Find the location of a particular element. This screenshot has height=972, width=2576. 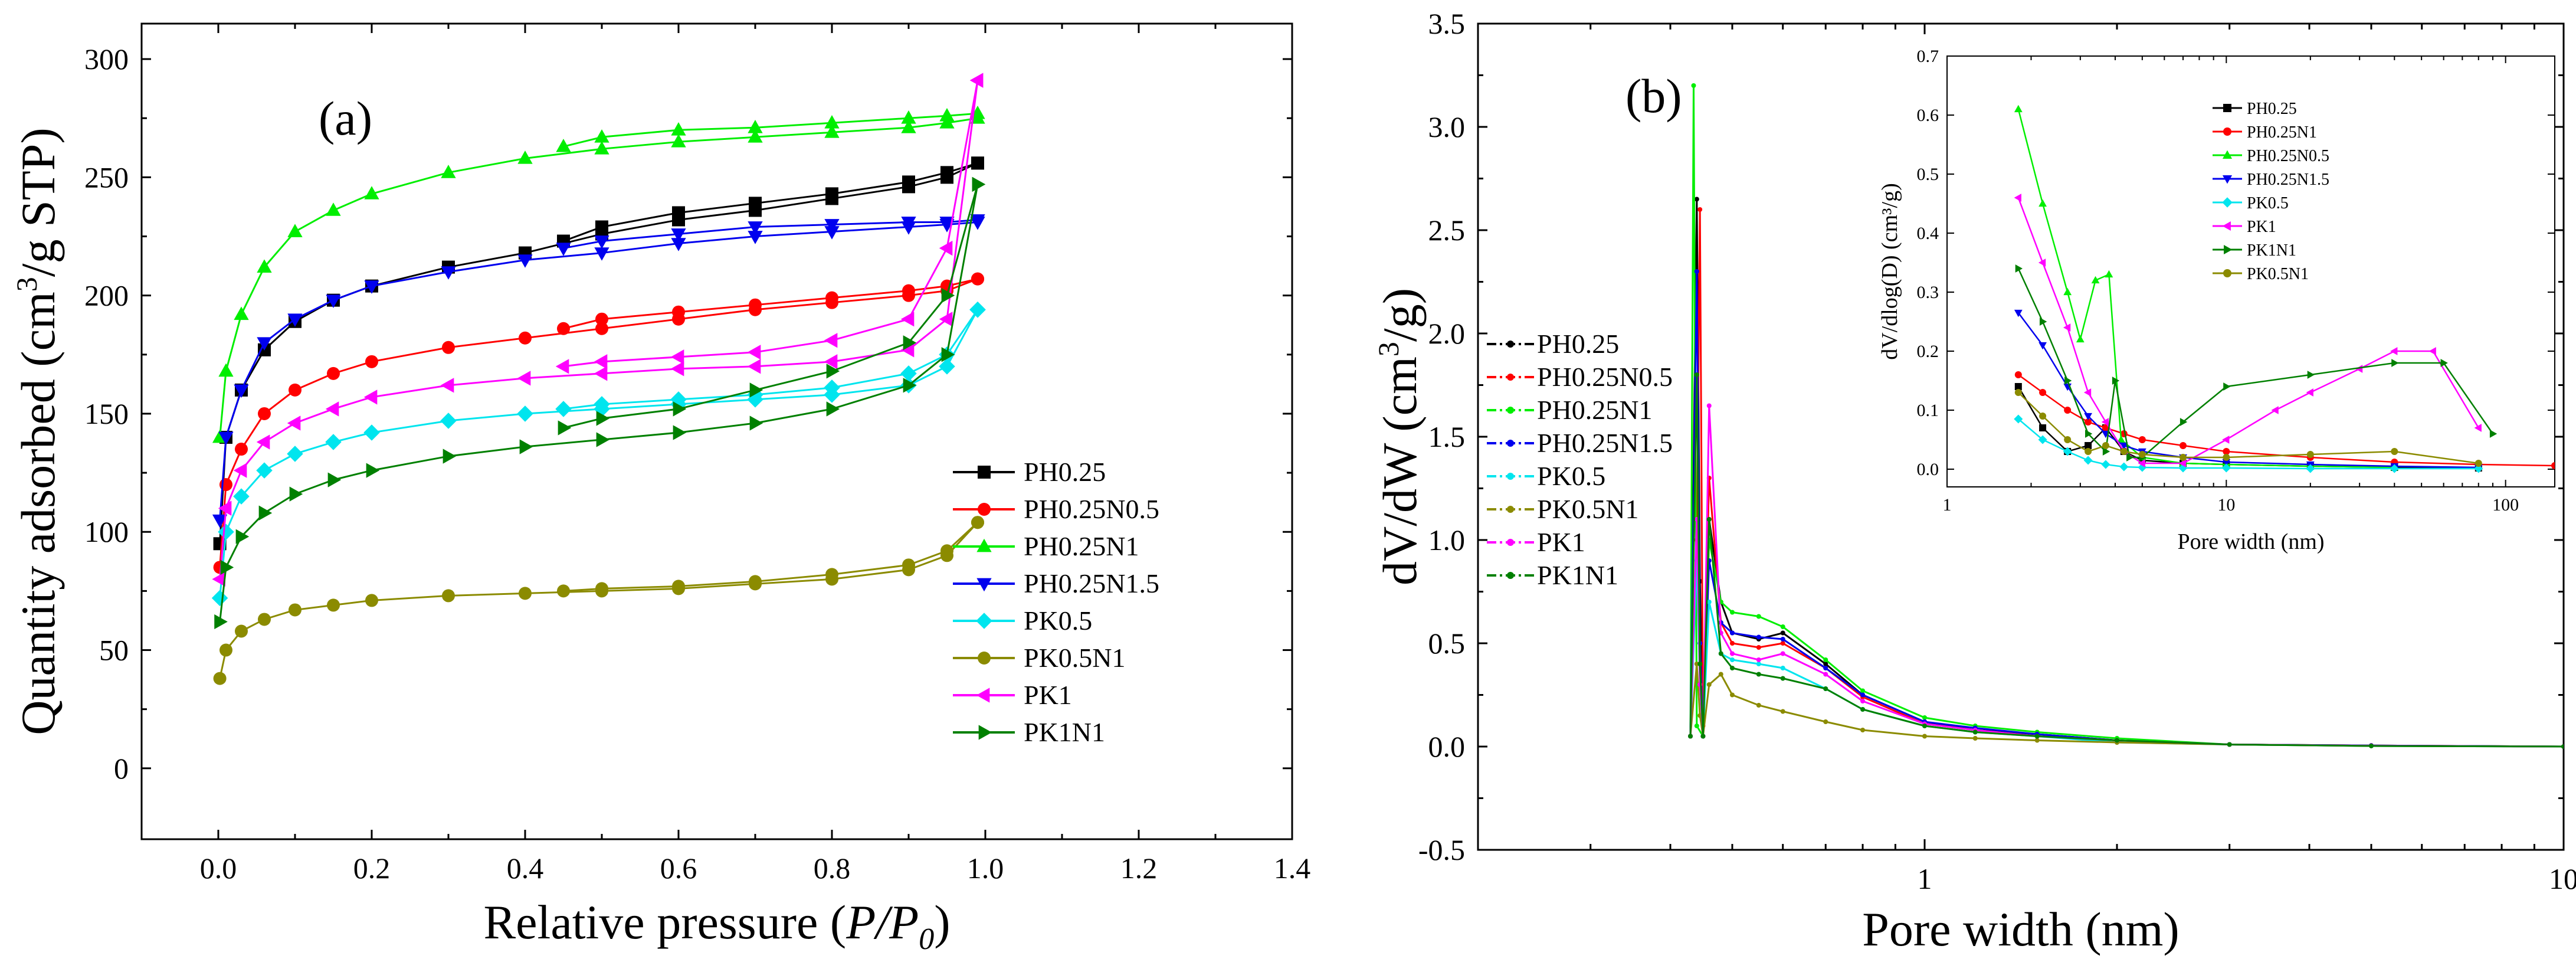

inset-x-tick-label: 1 is located at coordinates (1947, 505).